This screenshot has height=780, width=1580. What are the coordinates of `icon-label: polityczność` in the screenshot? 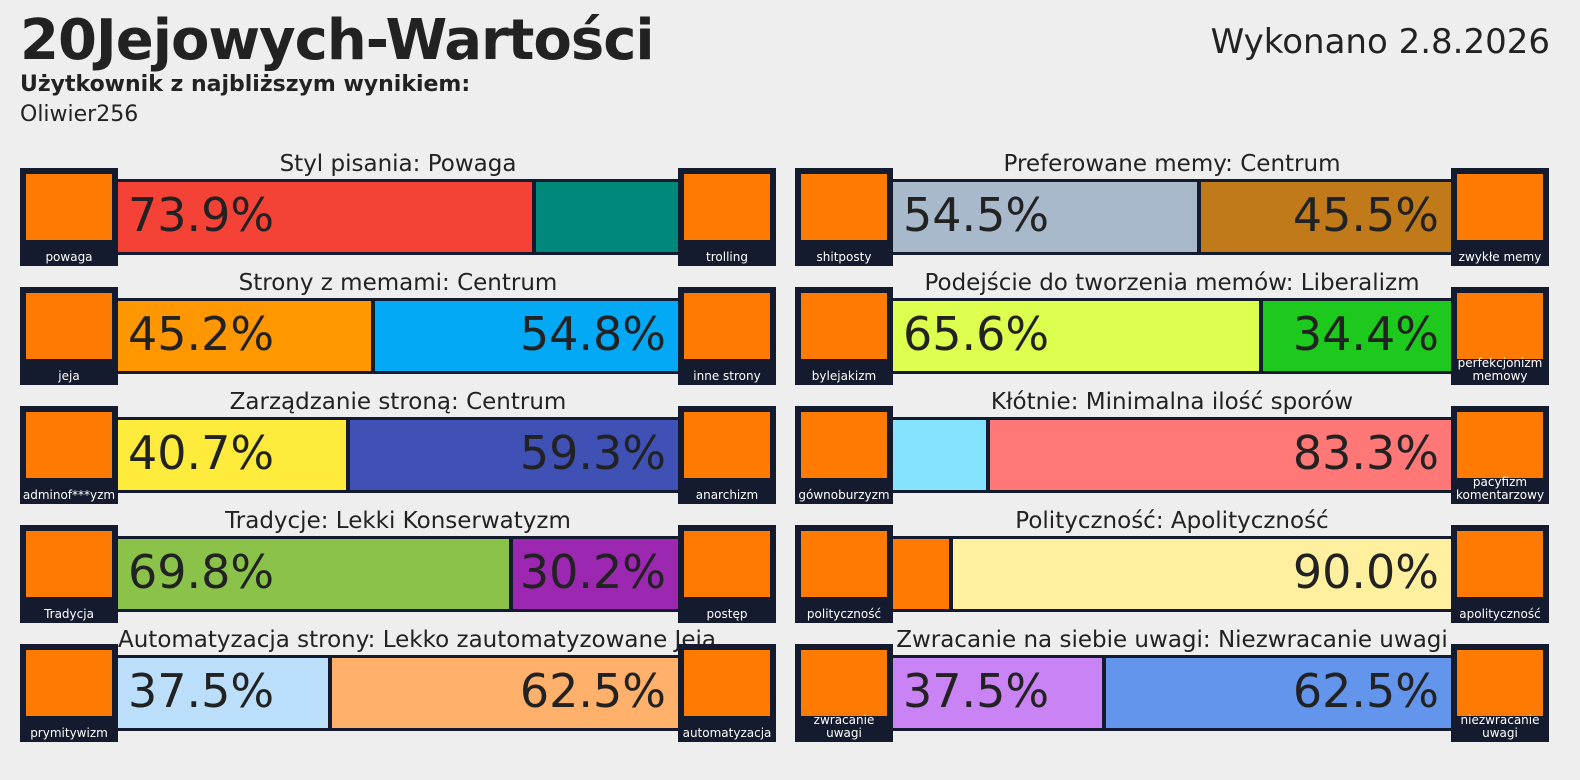 It's located at (844, 614).